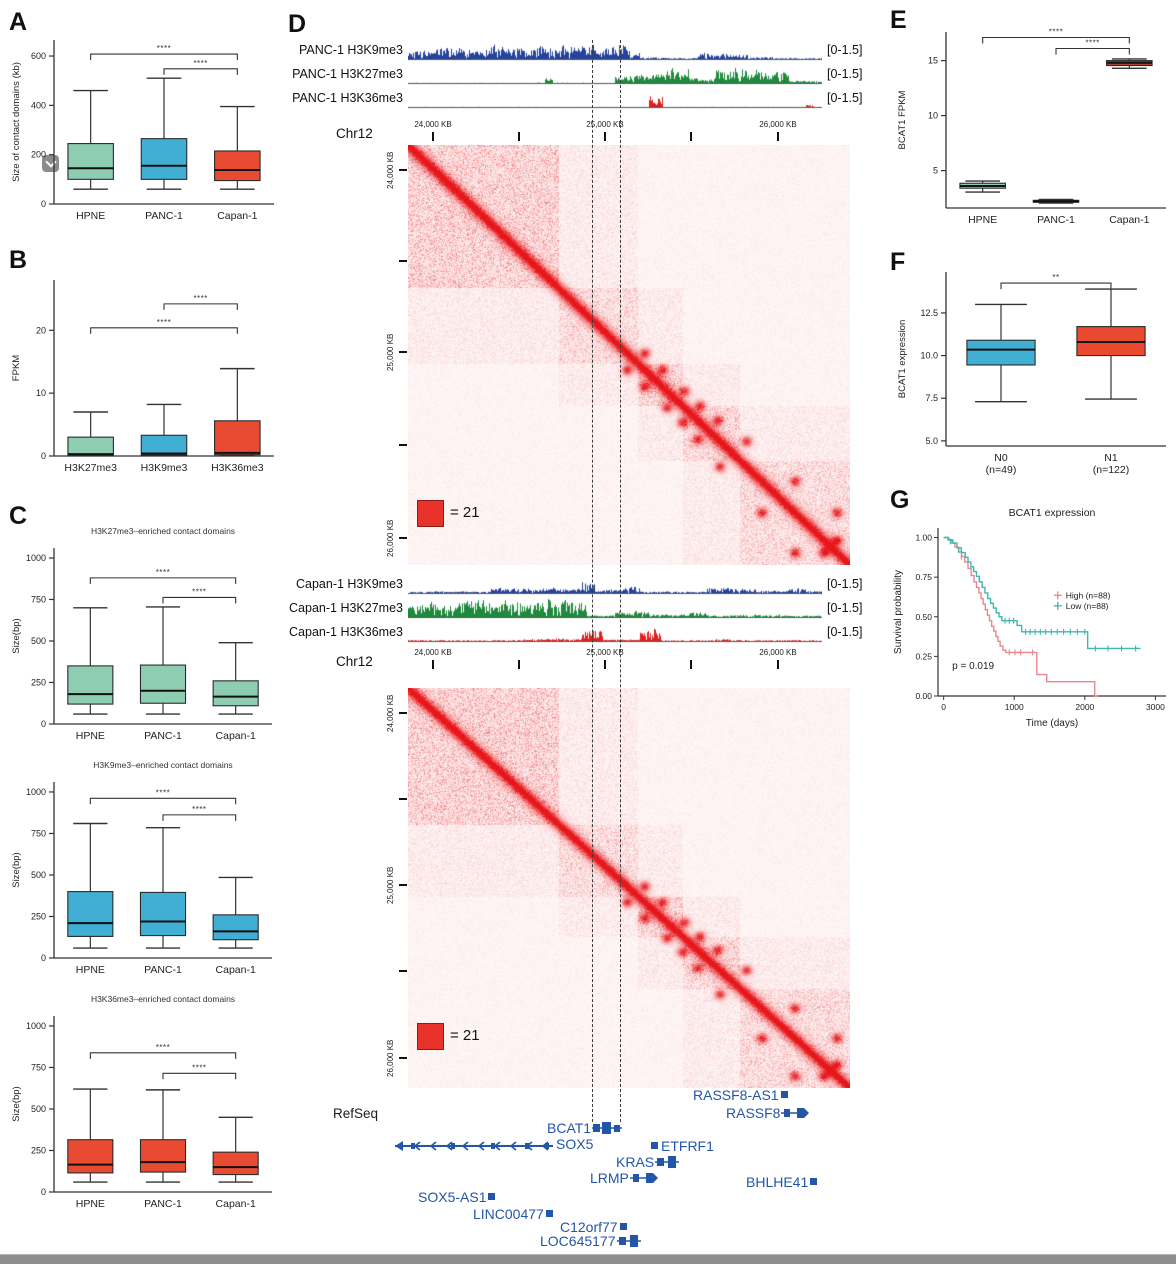  What do you see at coordinates (902, 119) in the screenshot?
I see `svg-text: BCAT1 FPKM` at bounding box center [902, 119].